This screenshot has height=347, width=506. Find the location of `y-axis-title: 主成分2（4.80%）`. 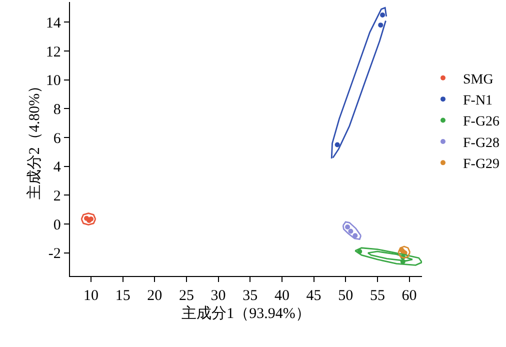

y-axis-title: 主成分2（4.80%） is located at coordinates (35, 139).